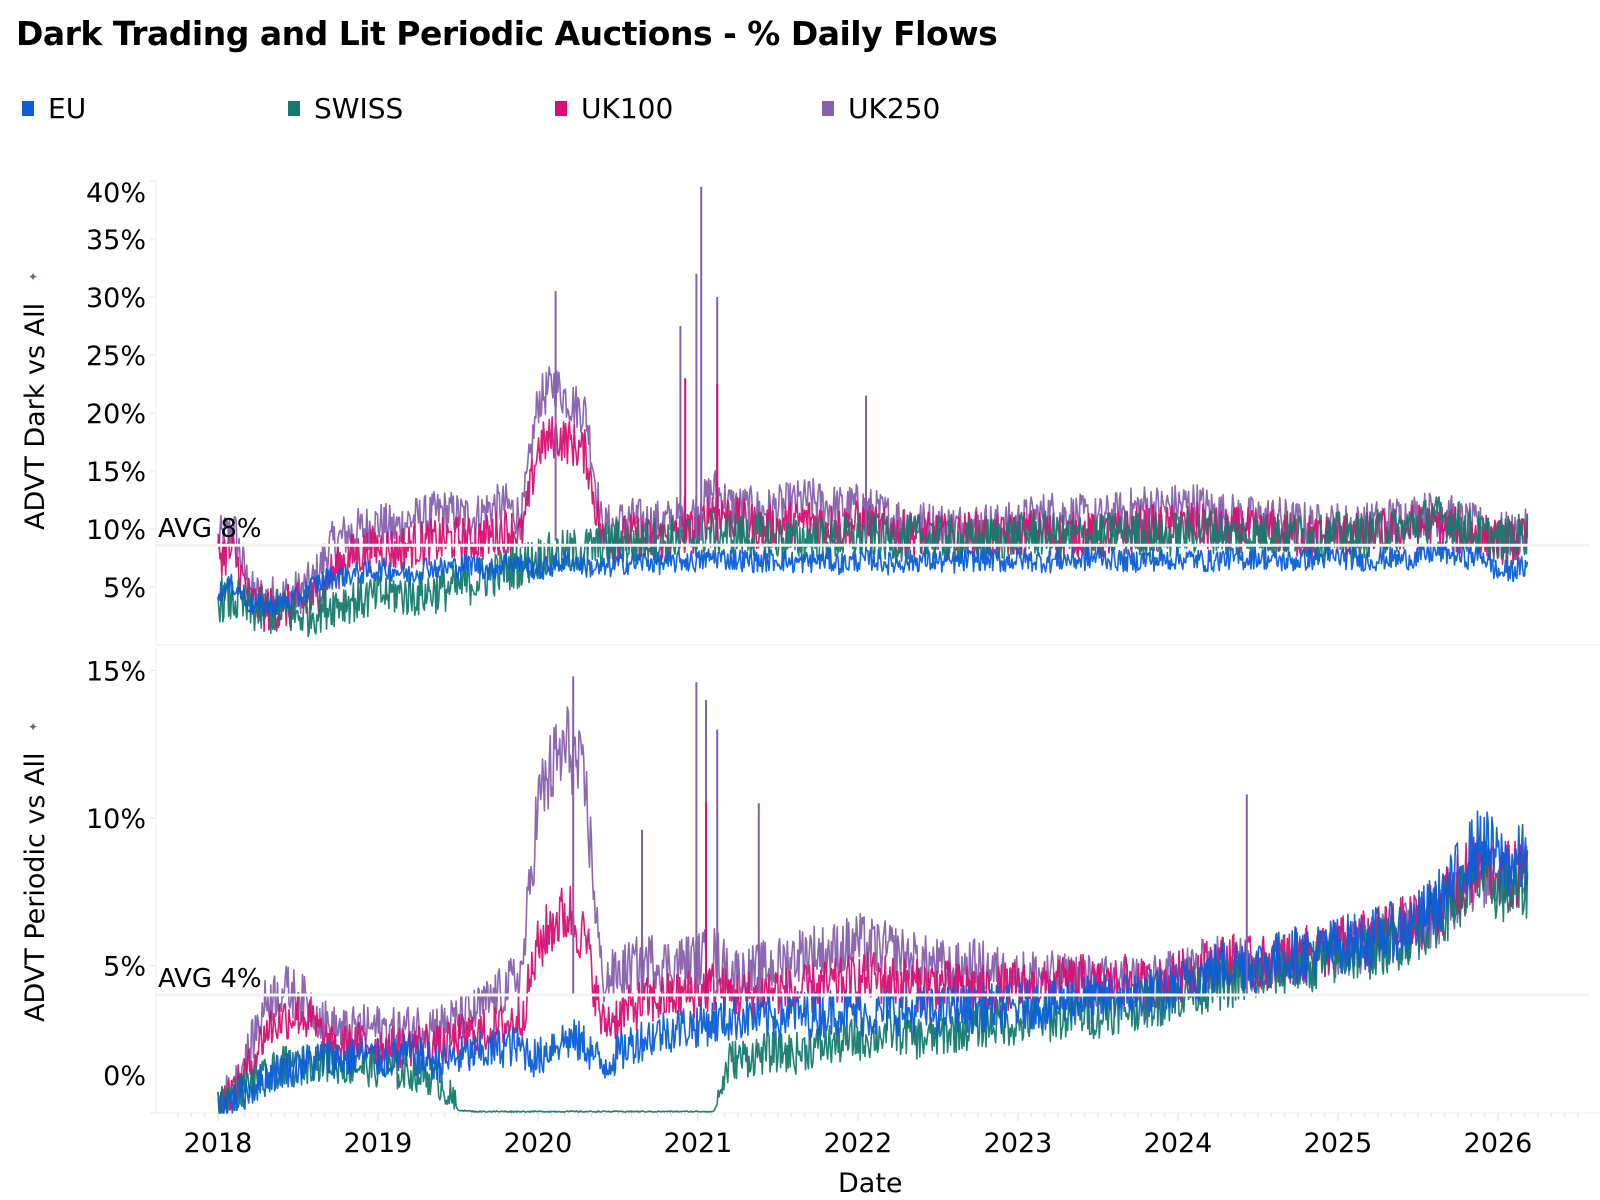  What do you see at coordinates (116, 298) in the screenshot?
I see `y-tick-label: 30%` at bounding box center [116, 298].